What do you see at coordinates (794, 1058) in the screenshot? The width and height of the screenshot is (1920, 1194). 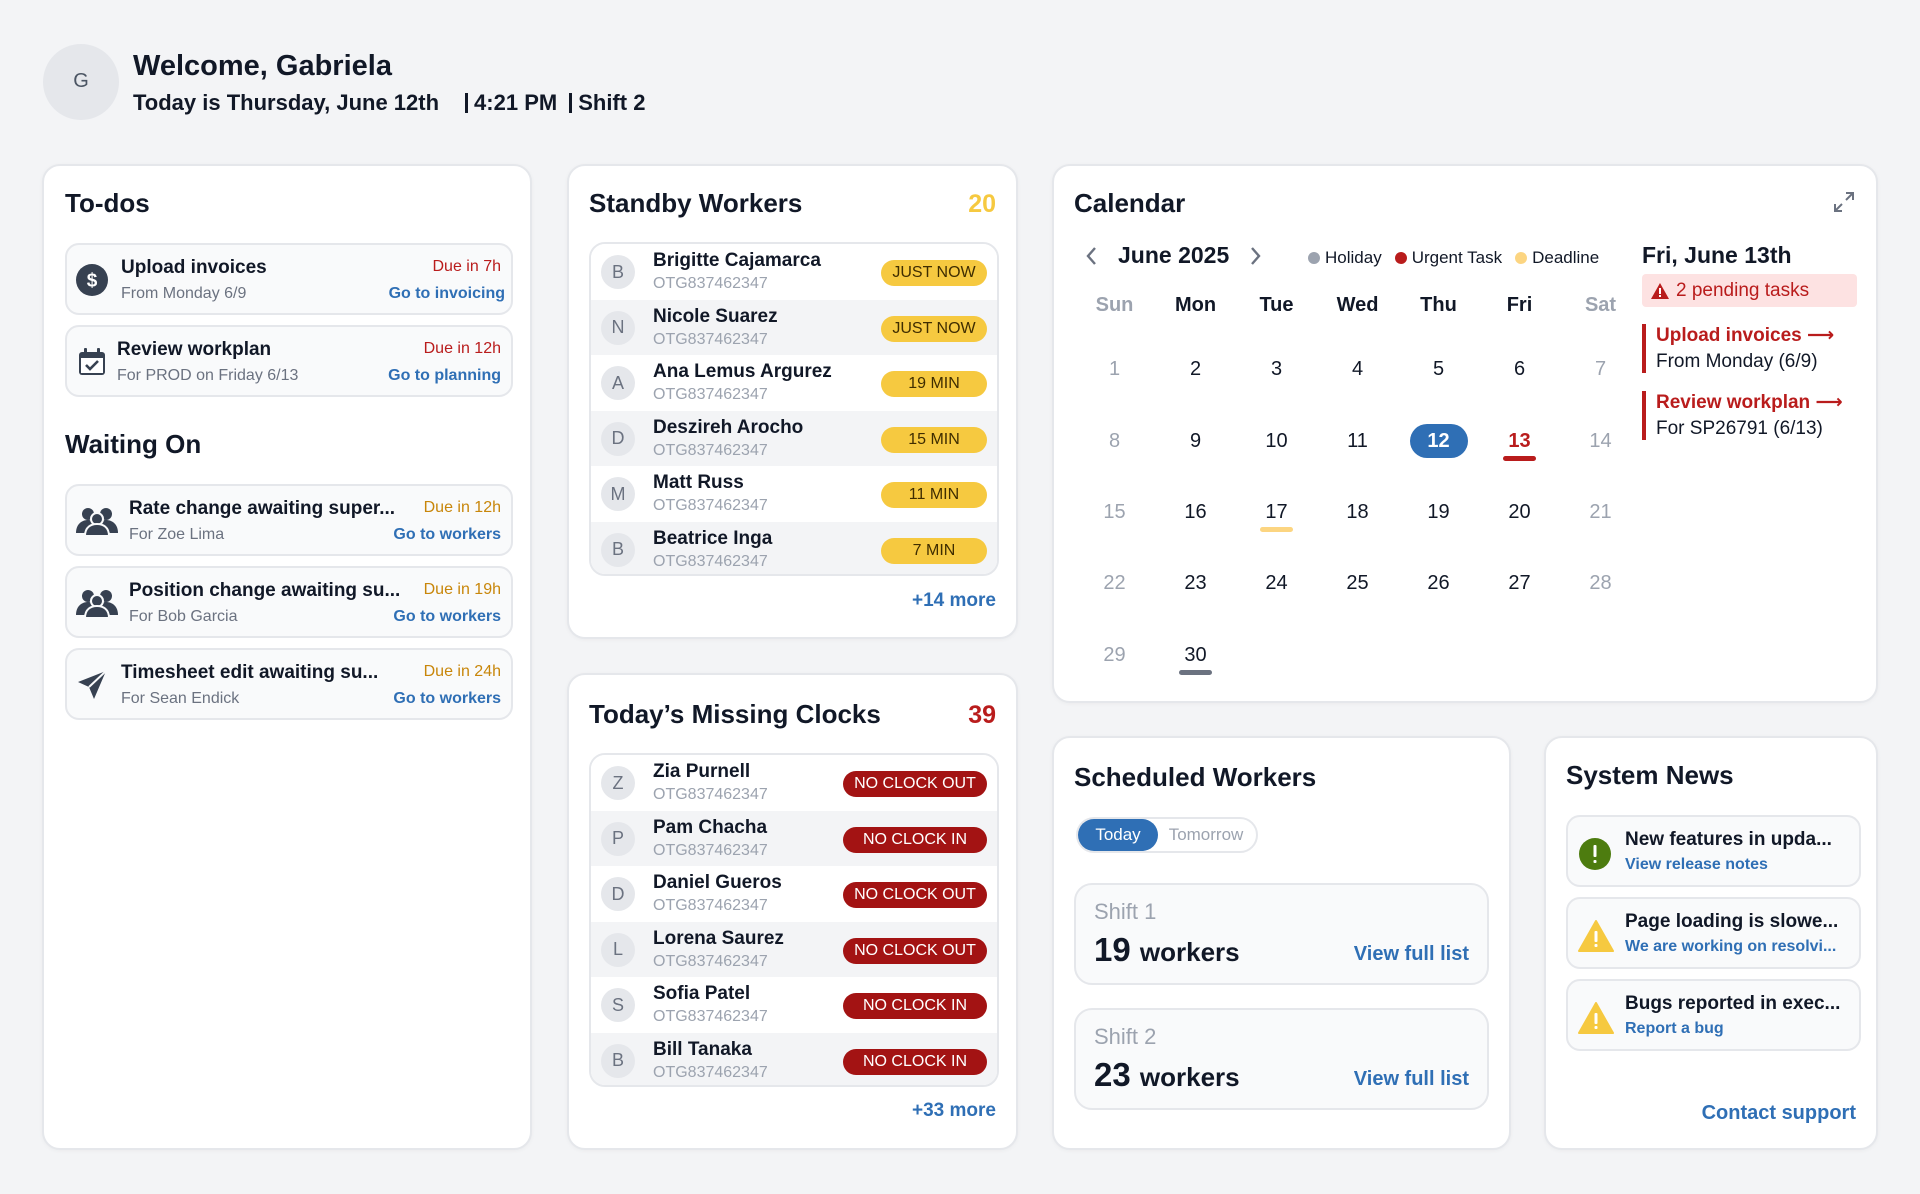 I see `worker-row: B Bill Tanaka OTG837462347 NO CLOCK IN` at bounding box center [794, 1058].